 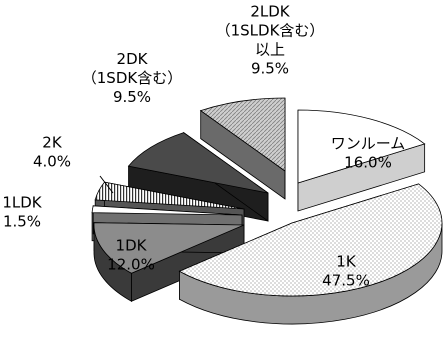 What do you see at coordinates (22, 222) in the screenshot?
I see `slice-percent-label: 1.5%` at bounding box center [22, 222].